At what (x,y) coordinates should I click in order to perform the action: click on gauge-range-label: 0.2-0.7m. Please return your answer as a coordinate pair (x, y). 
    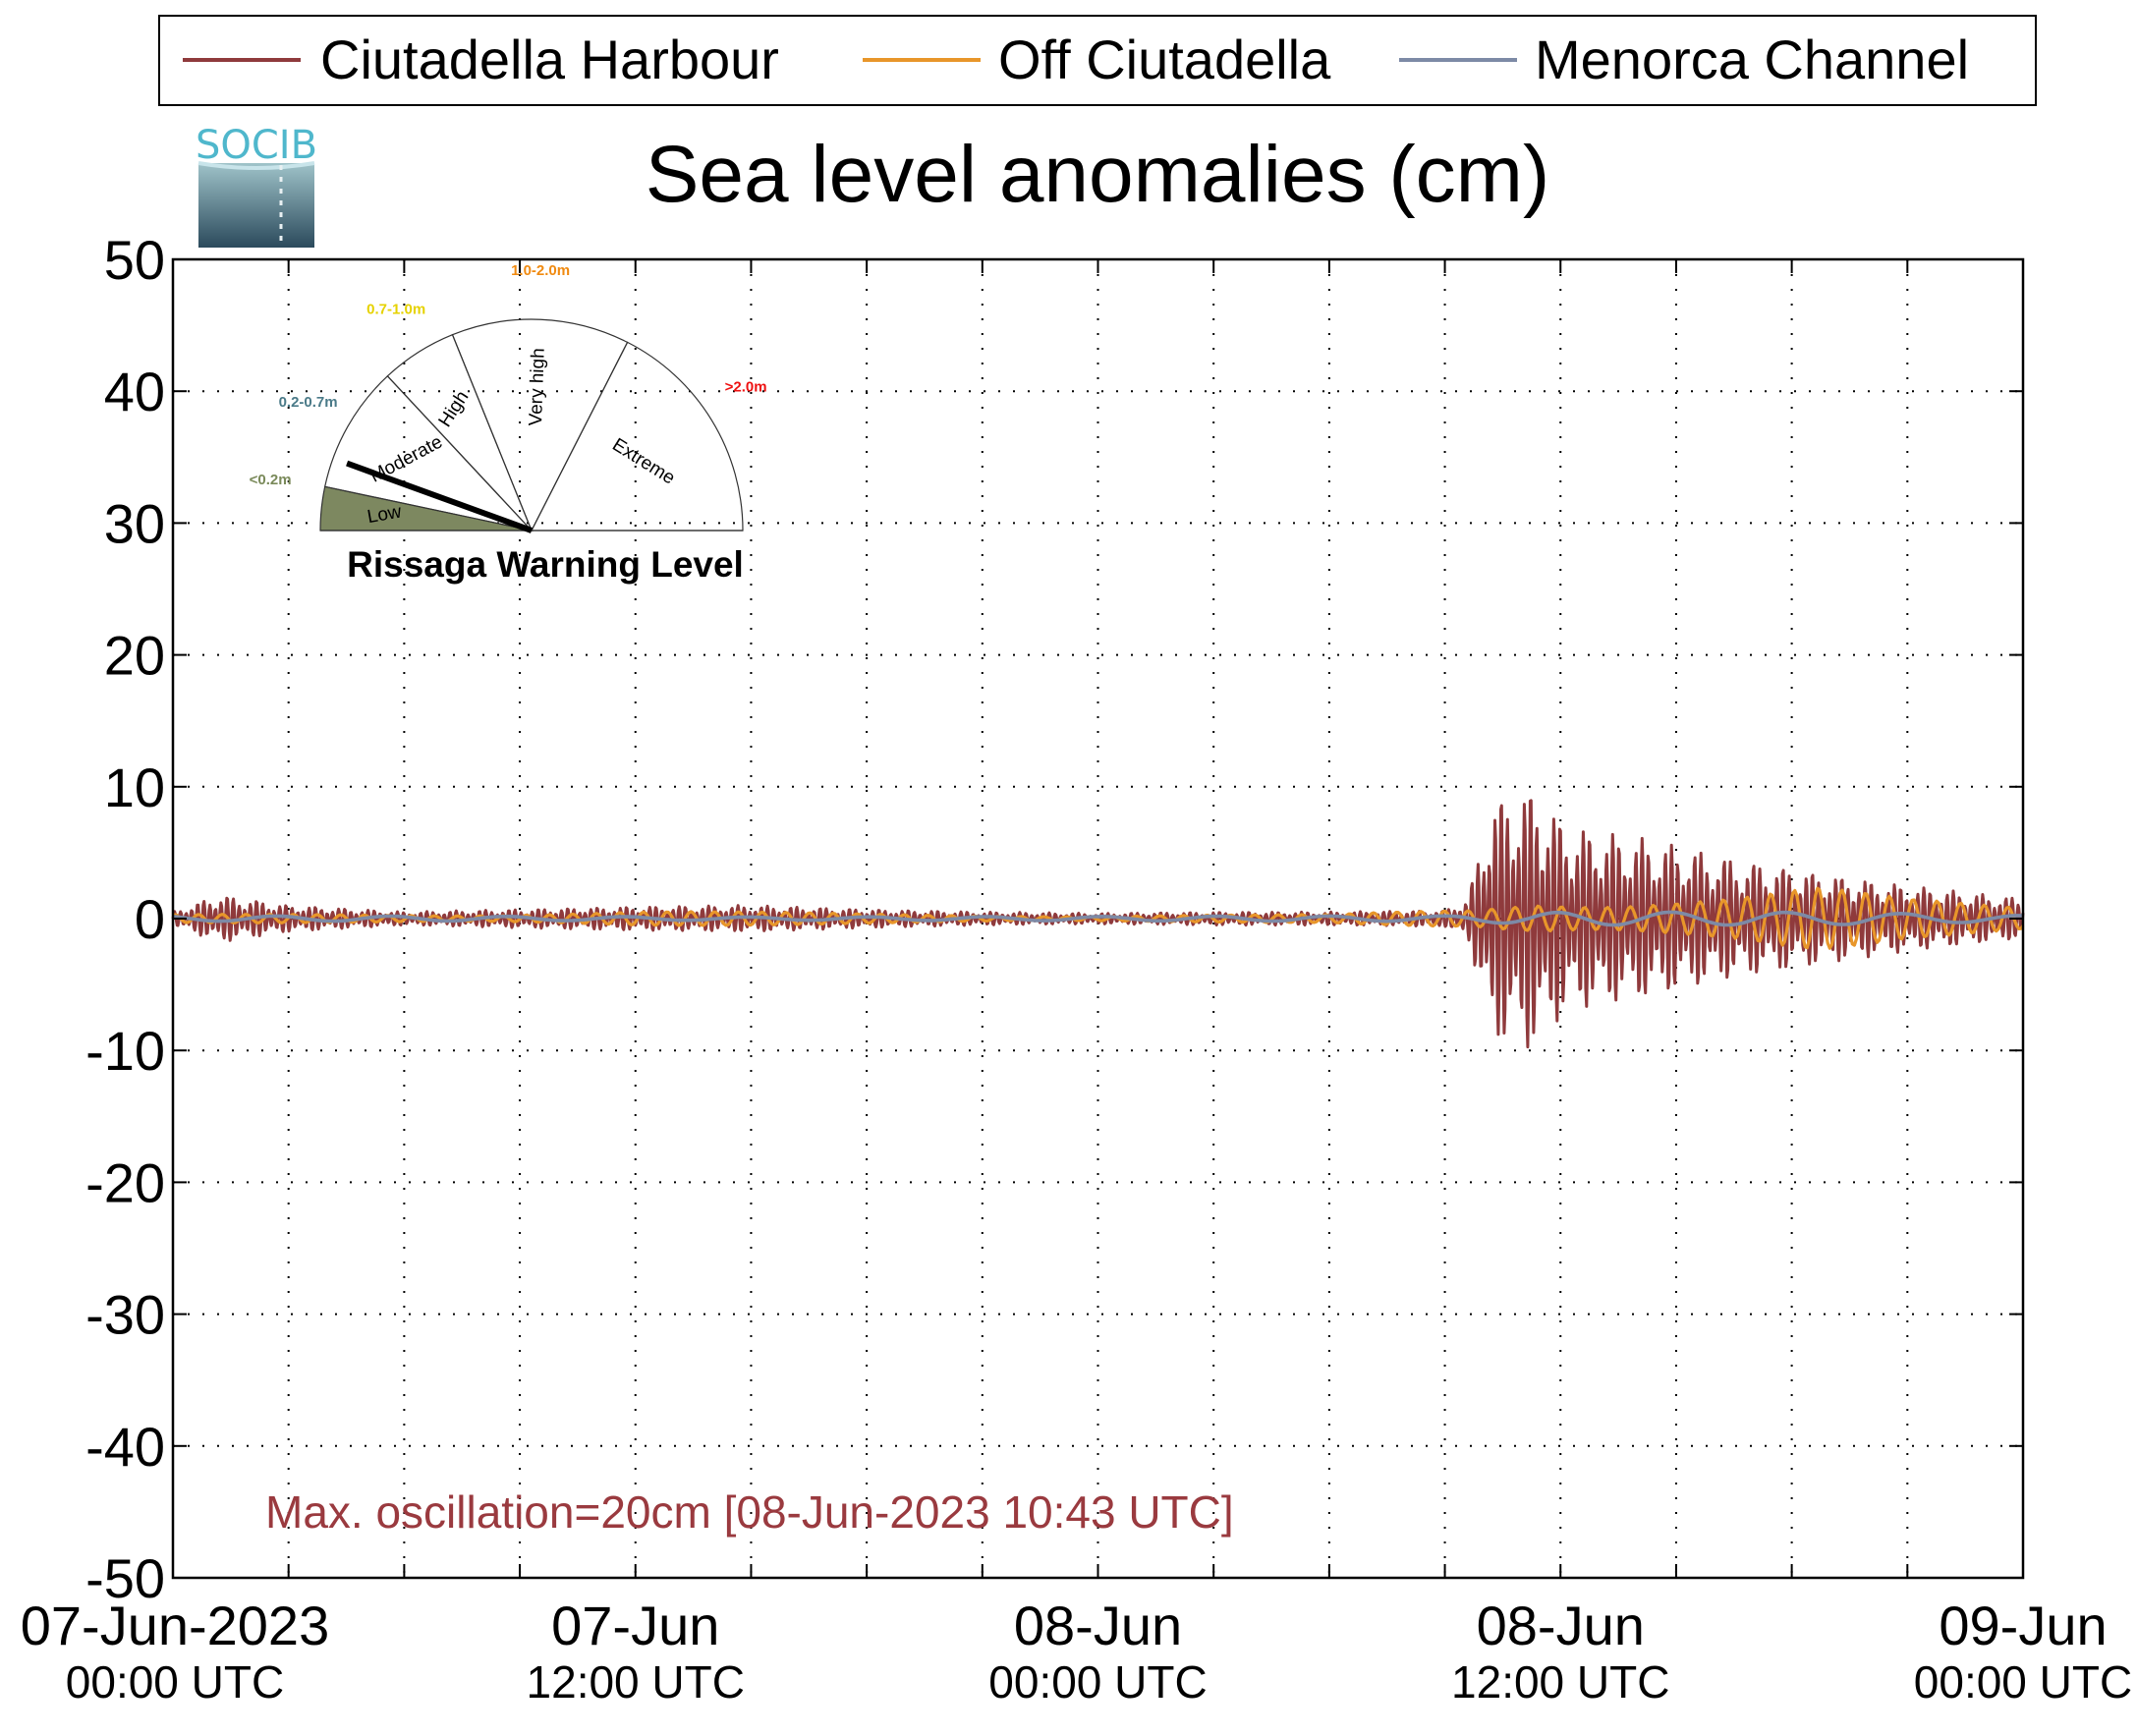
    Looking at the image, I should click on (308, 402).